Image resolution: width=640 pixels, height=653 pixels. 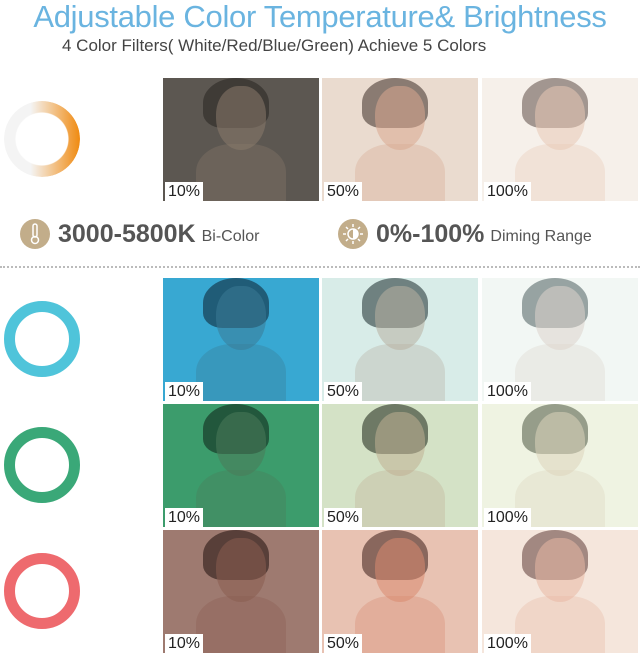 What do you see at coordinates (35, 234) in the screenshot?
I see `thermometer-icon` at bounding box center [35, 234].